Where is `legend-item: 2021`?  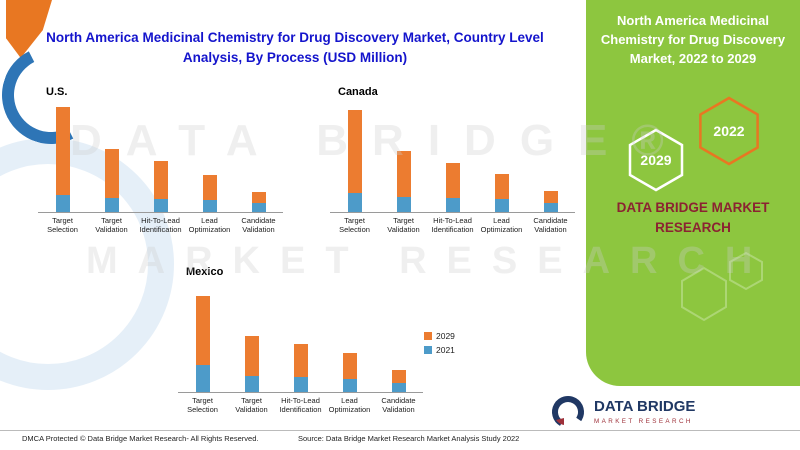
legend-item: 2021 is located at coordinates (439, 350).